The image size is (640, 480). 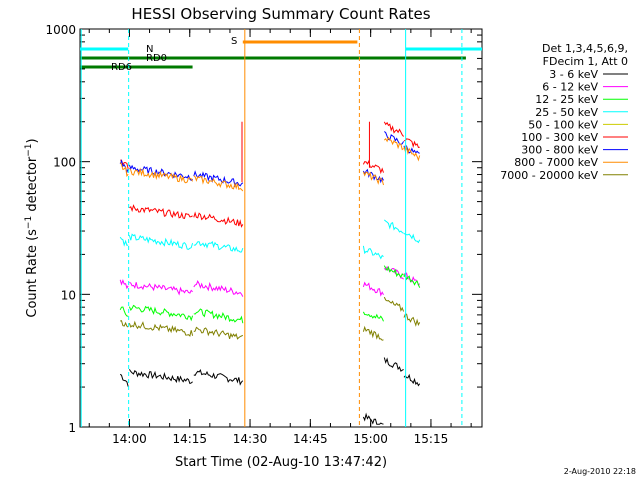 What do you see at coordinates (250, 439) in the screenshot?
I see `x-tick-label: 14:30` at bounding box center [250, 439].